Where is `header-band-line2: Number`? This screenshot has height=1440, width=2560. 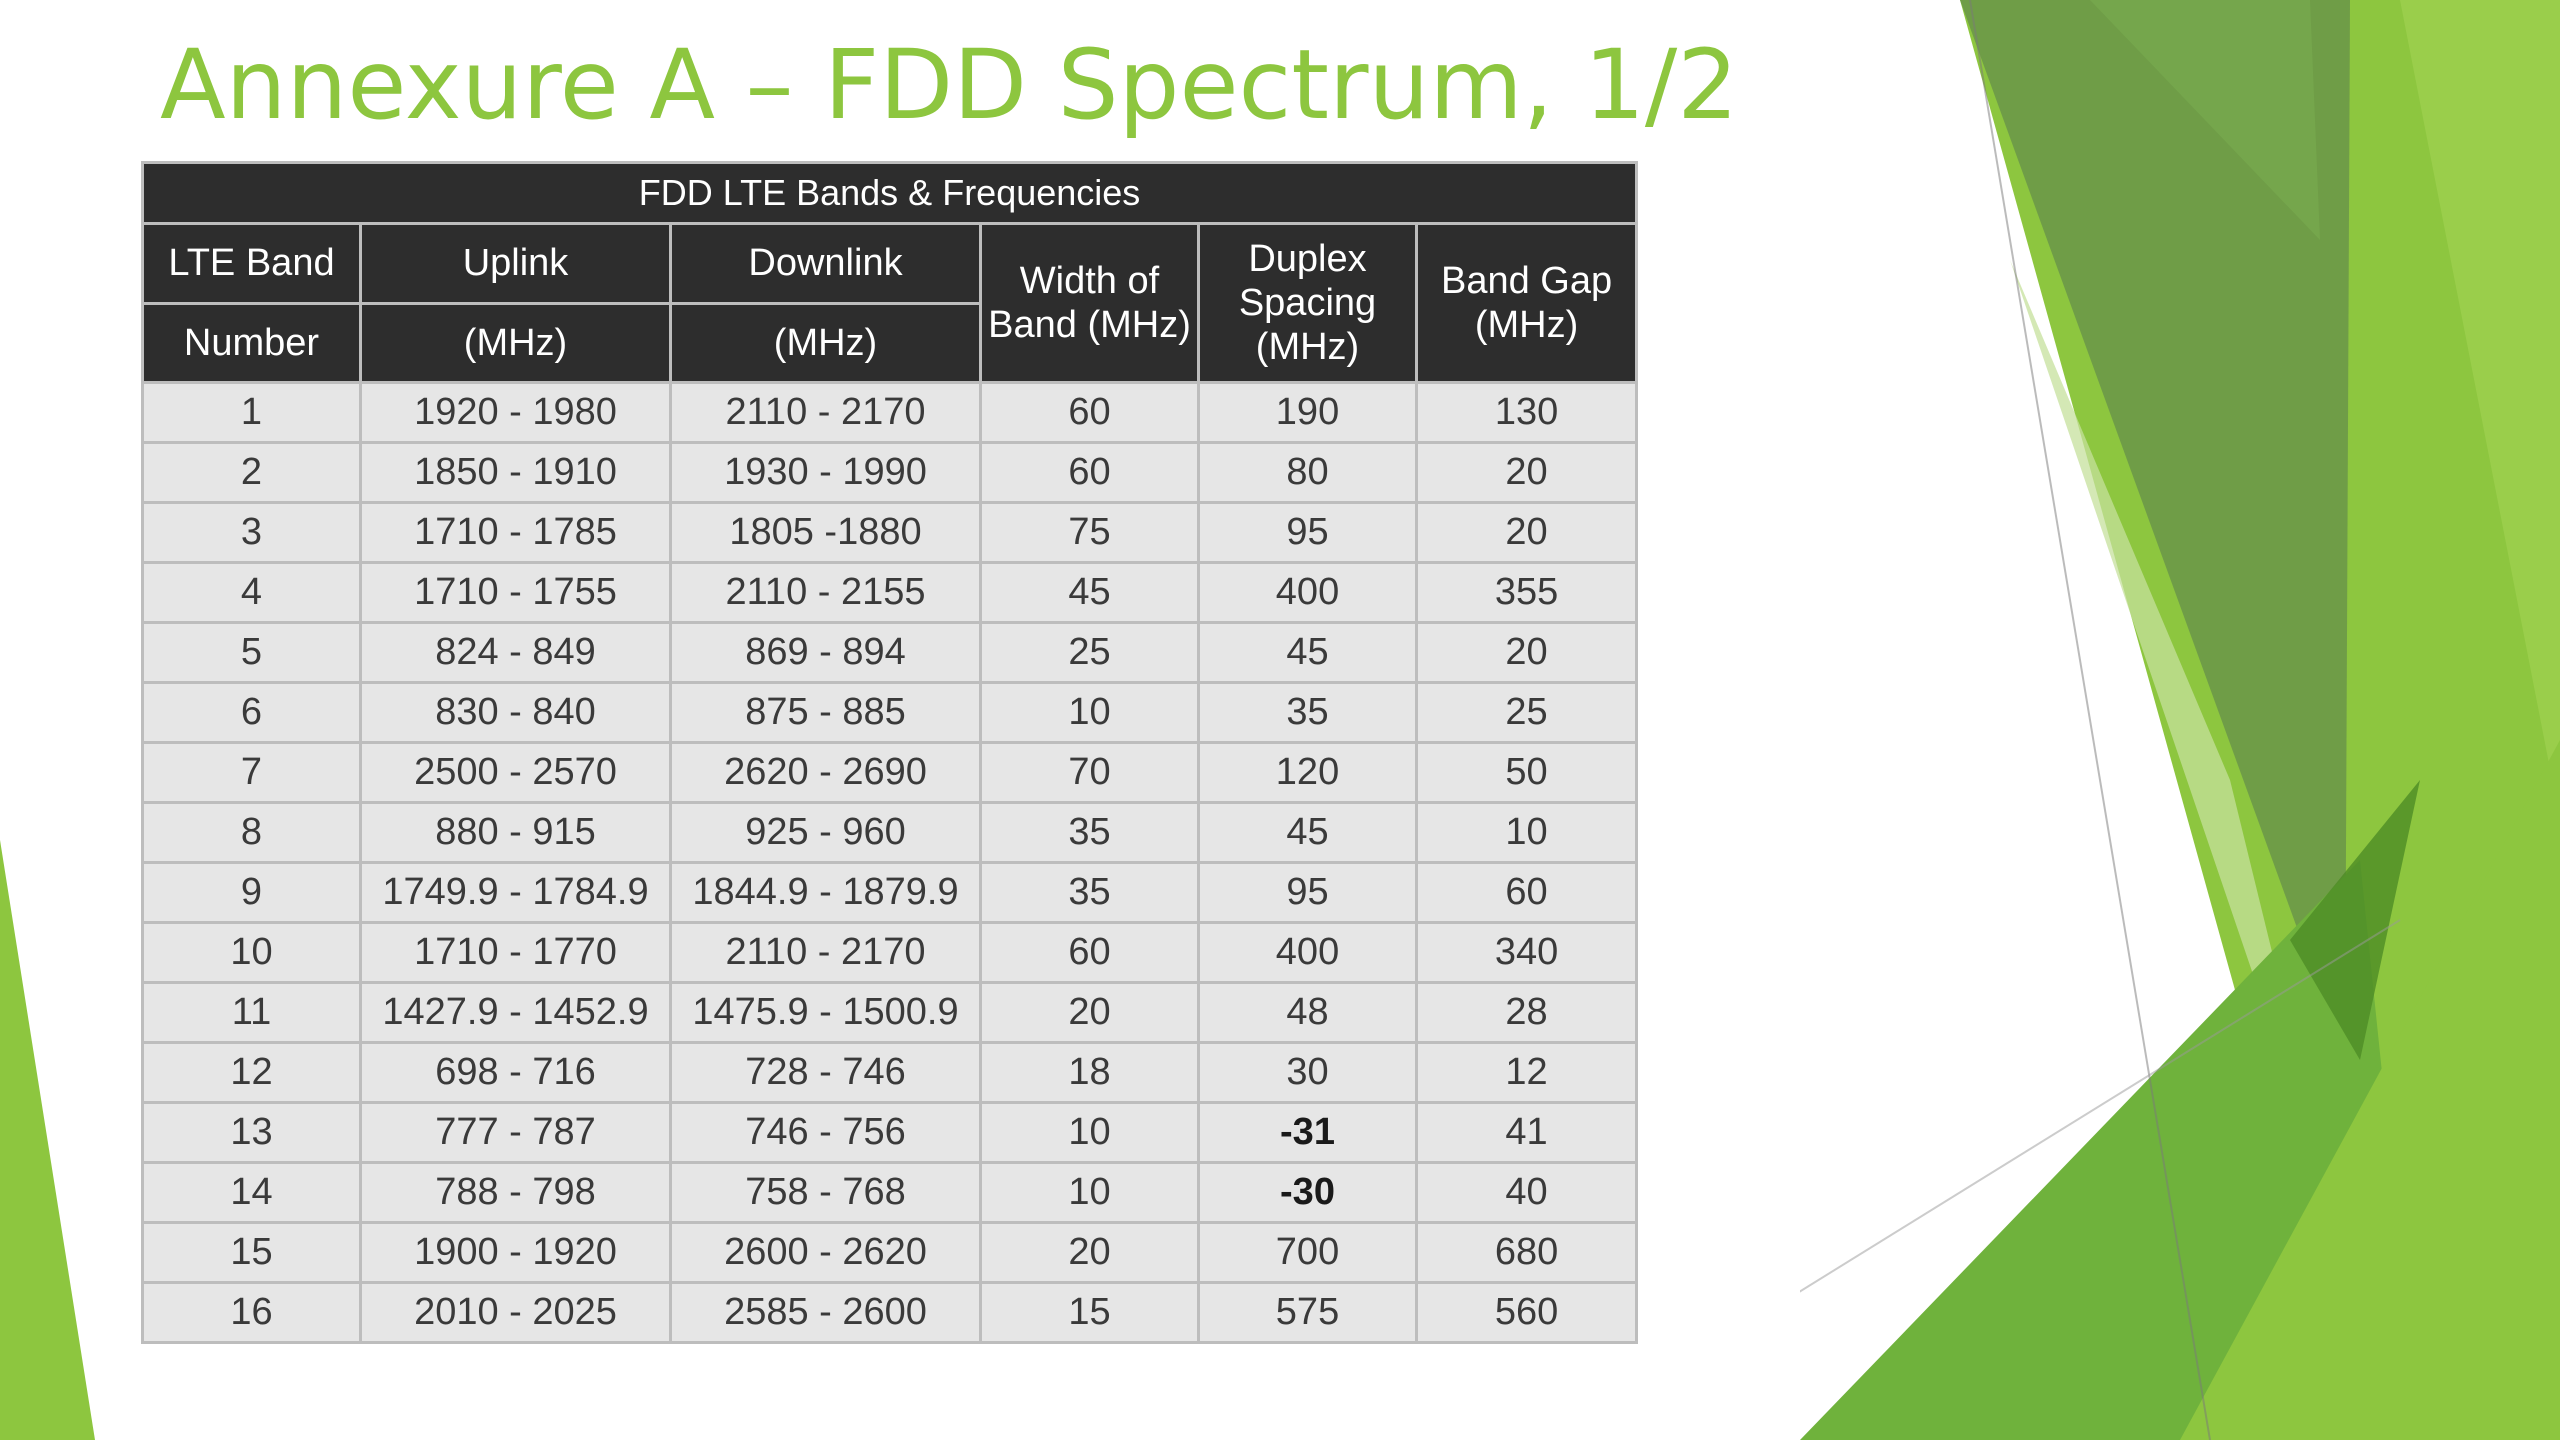
header-band-line2: Number is located at coordinates (251, 343).